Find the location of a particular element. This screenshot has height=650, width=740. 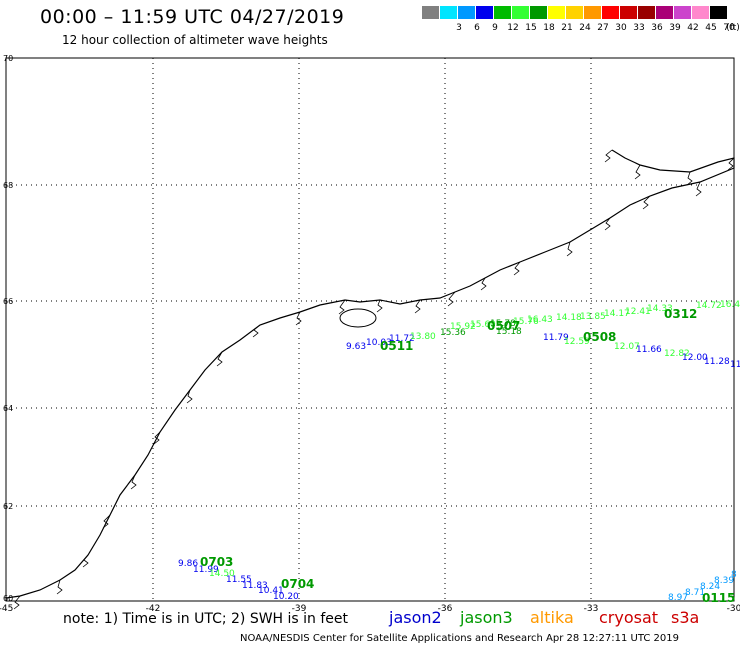

wave-height-value: 12.41 is located at coordinates (638, 312).